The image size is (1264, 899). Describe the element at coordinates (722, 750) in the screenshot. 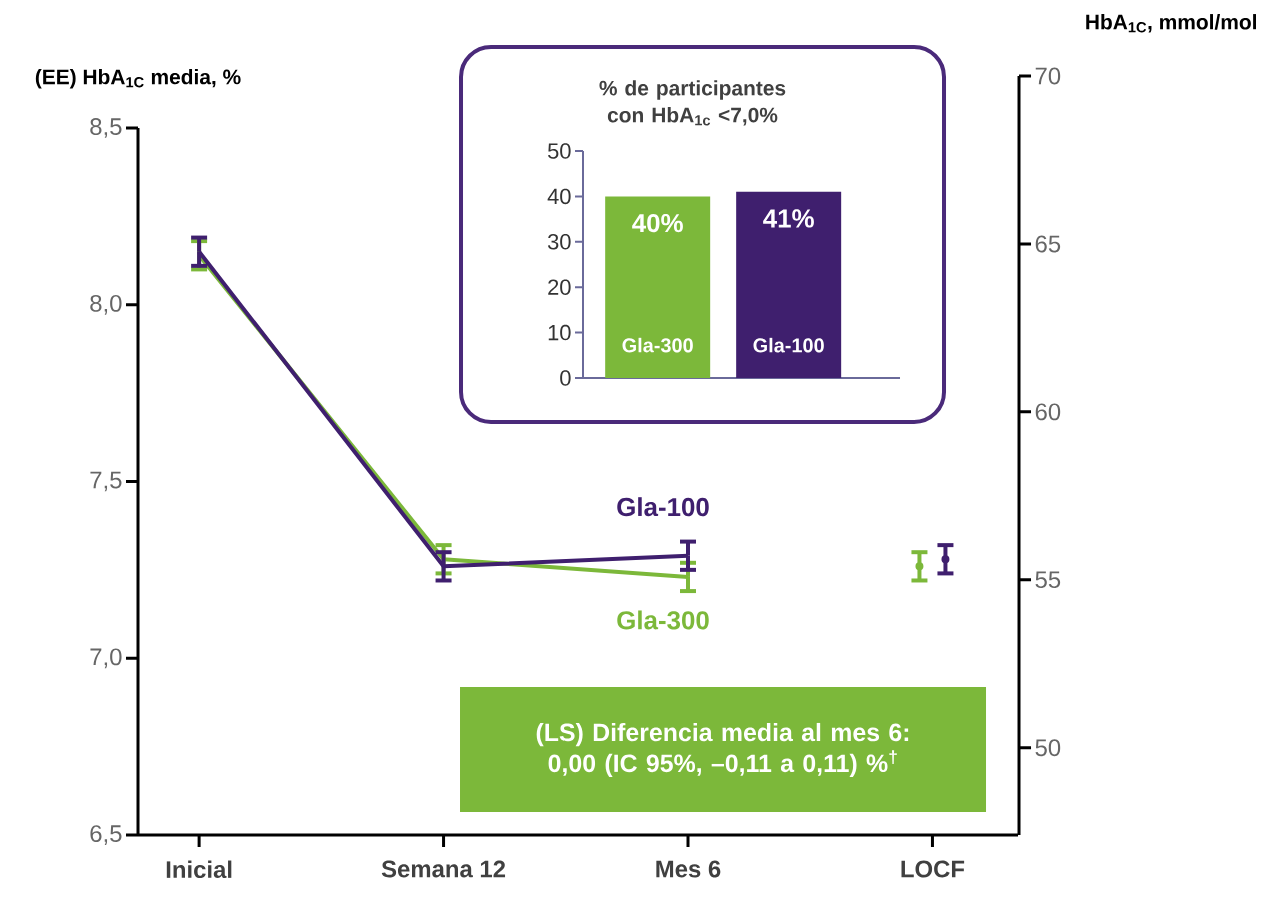

I see `annotation: (LS) Diferencia media al mes 6: 0,00 (IC 95%, –0,11 a 0,11) %$^{†}$` at that location.